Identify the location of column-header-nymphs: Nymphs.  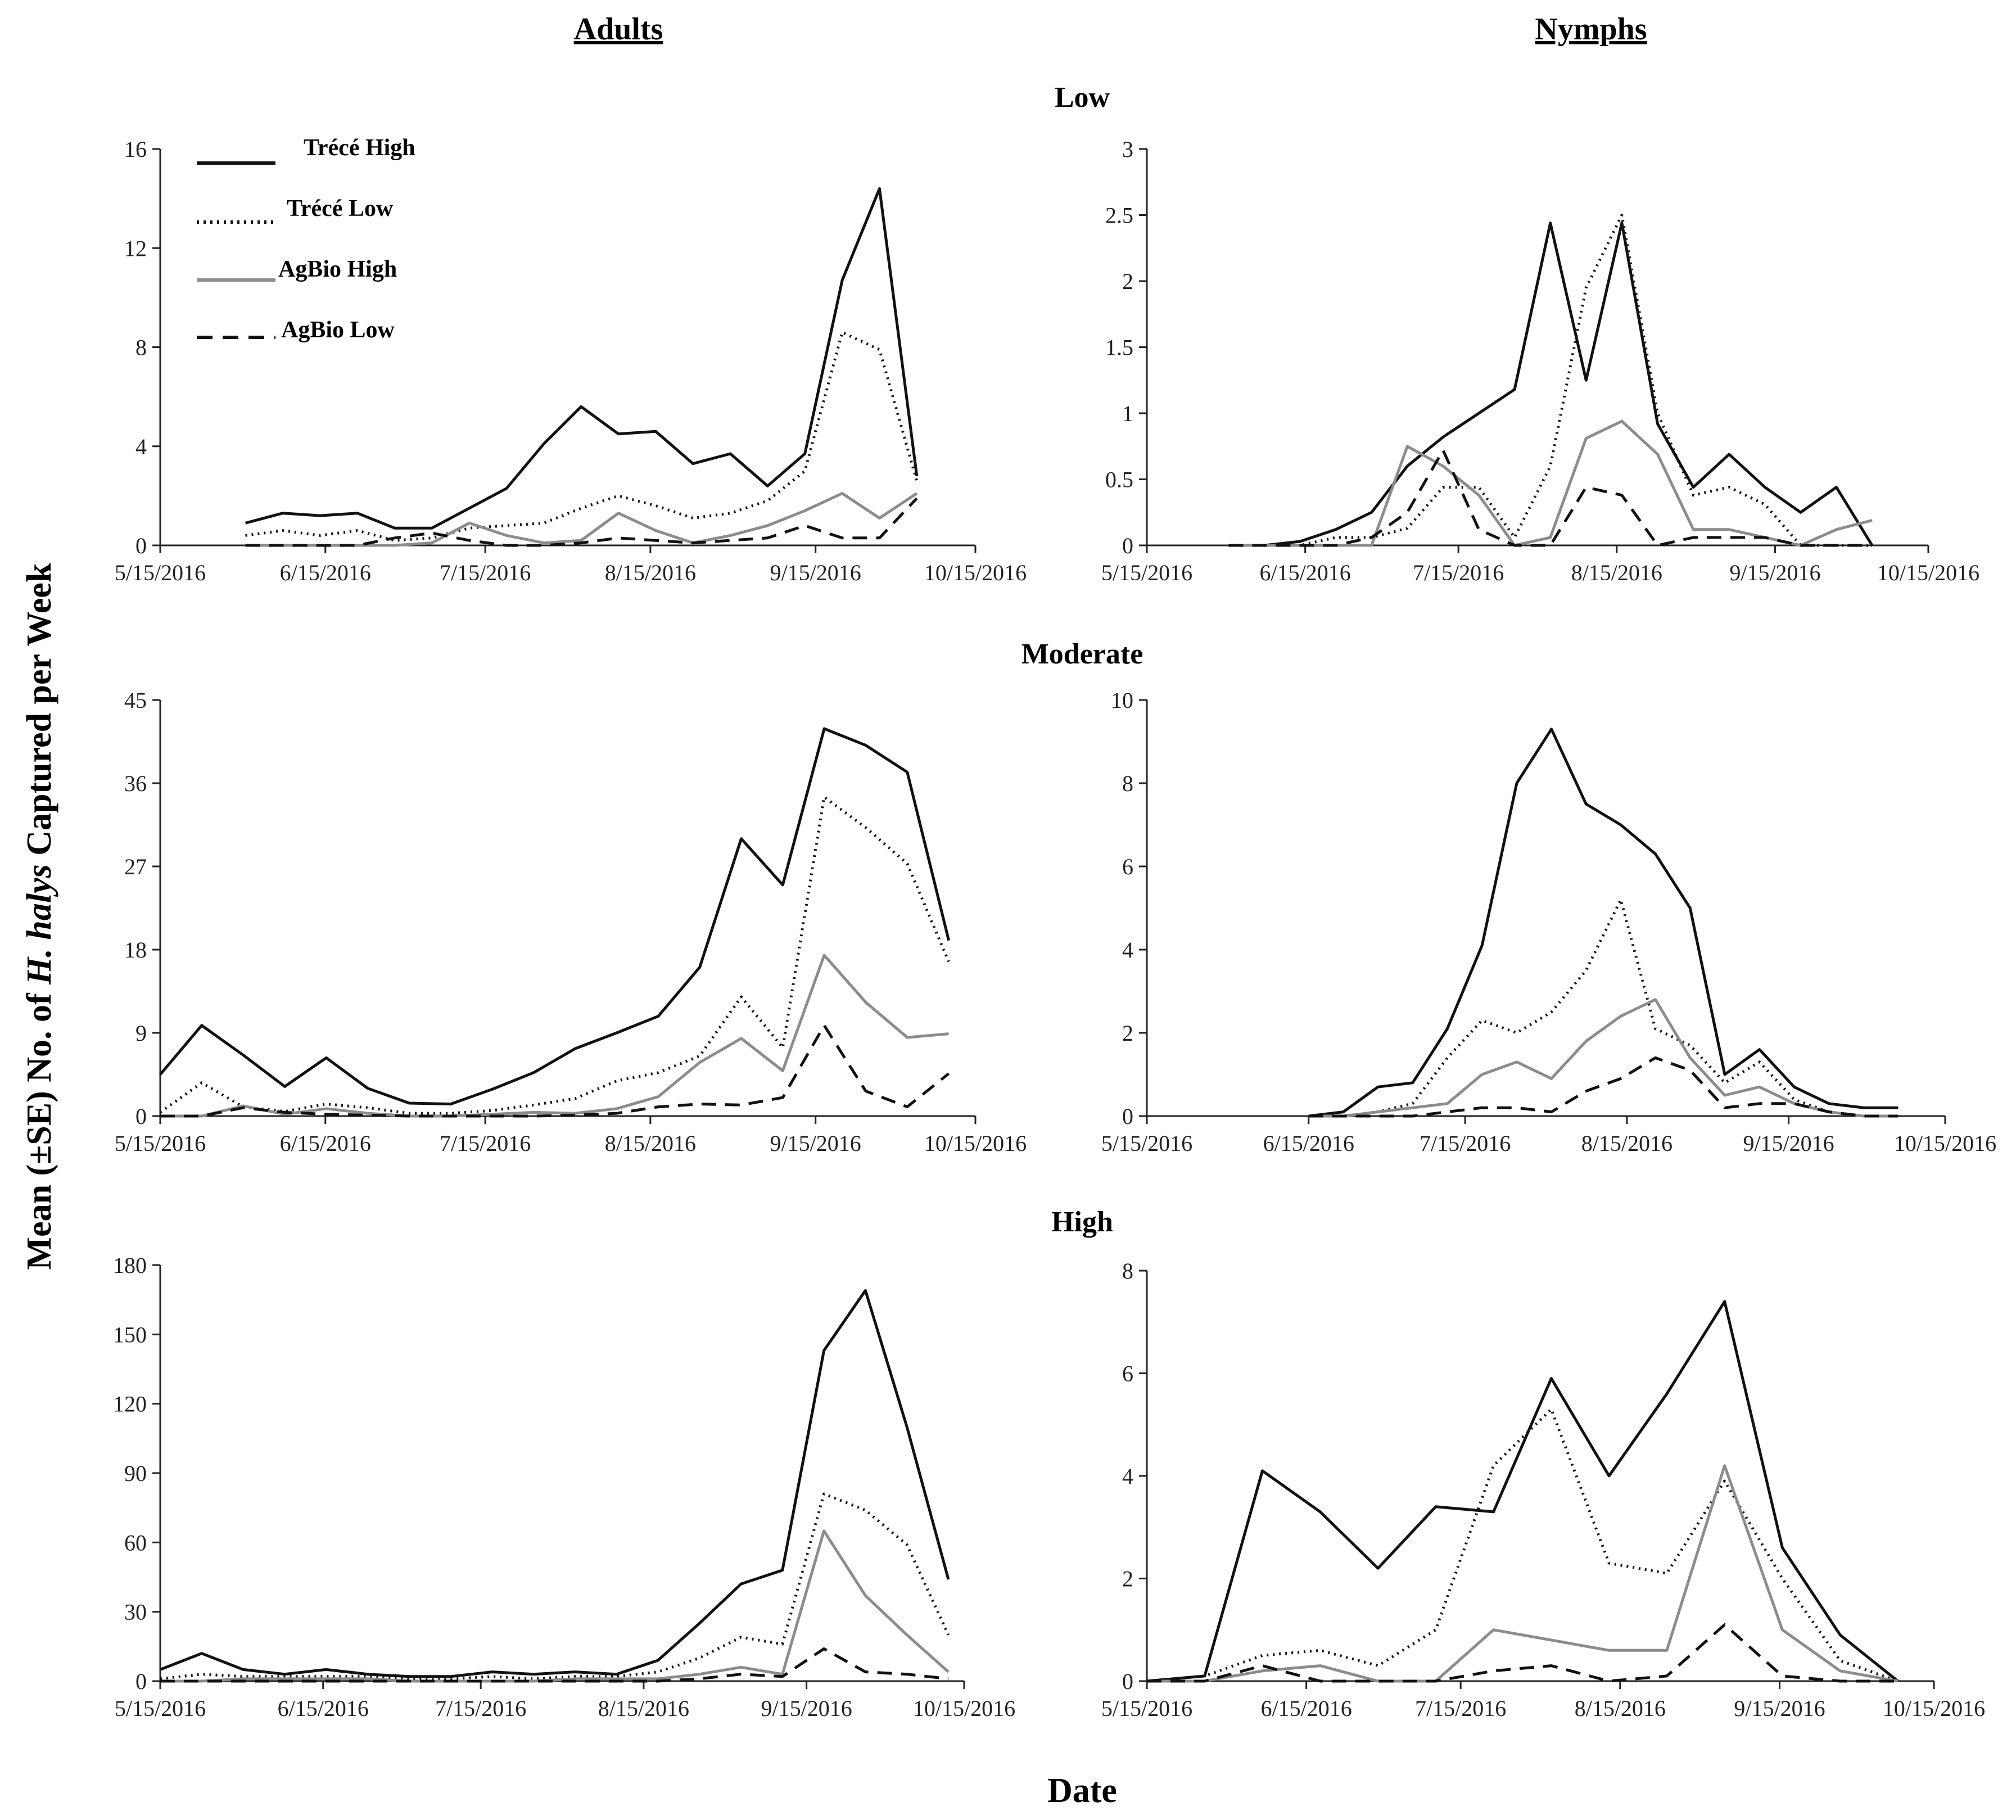
(1591, 29).